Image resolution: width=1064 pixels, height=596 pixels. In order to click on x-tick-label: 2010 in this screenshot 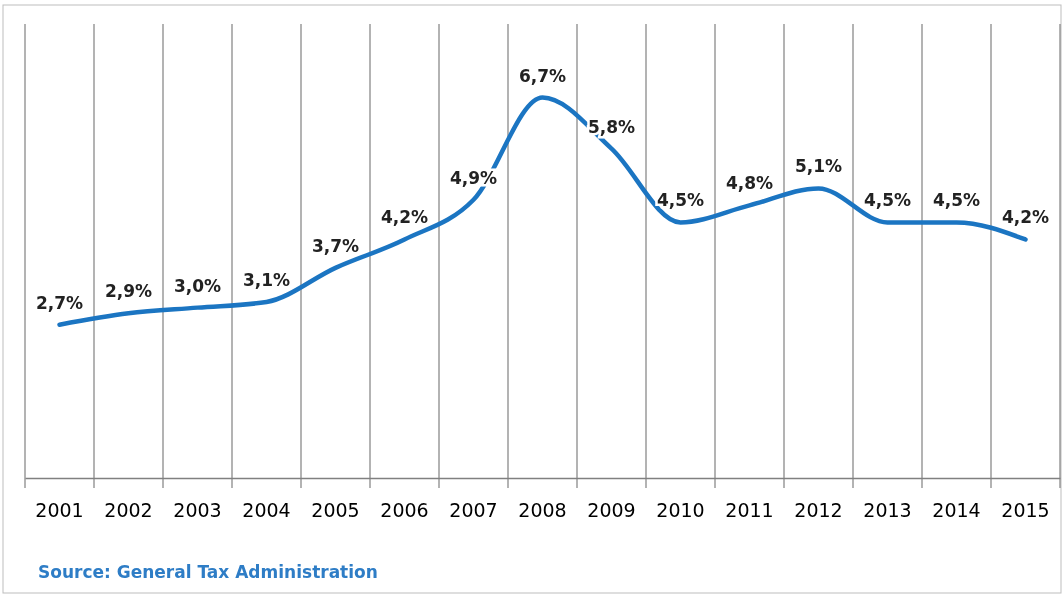, I will do `click(680, 510)`.